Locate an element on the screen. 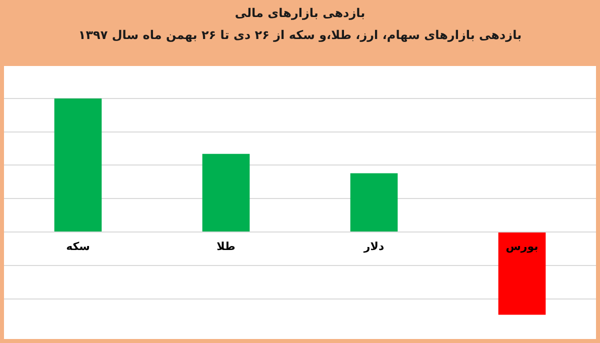  chart-title: بازدهی بازارهای مالی is located at coordinates (300, 12).